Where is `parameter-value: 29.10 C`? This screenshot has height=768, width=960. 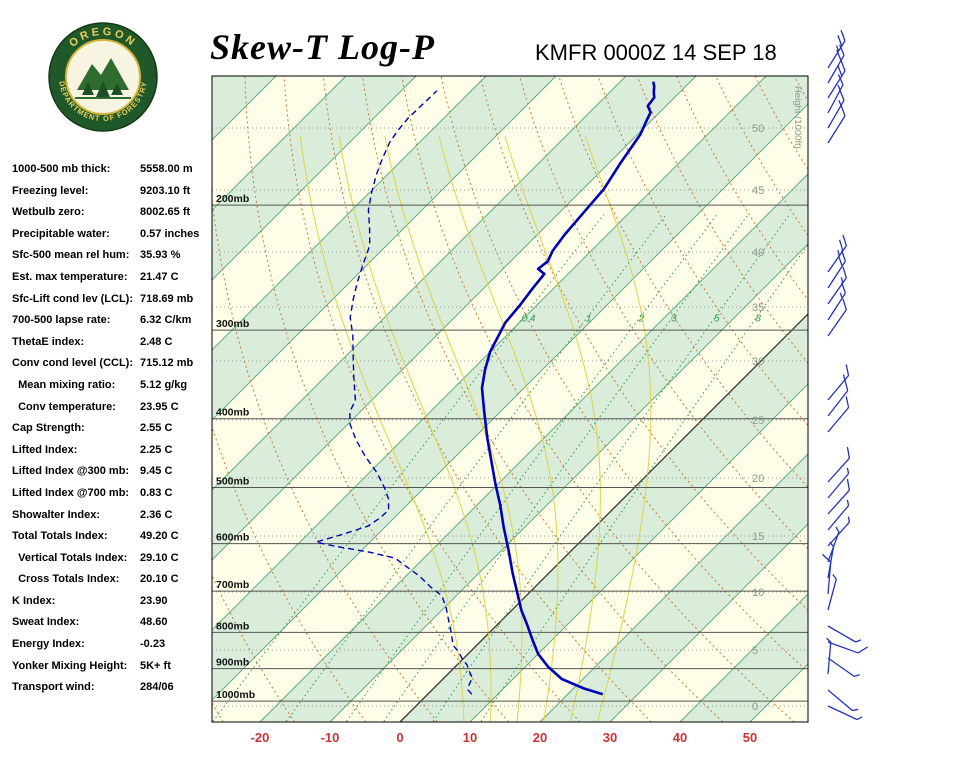
parameter-value: 29.10 C is located at coordinates (159, 557).